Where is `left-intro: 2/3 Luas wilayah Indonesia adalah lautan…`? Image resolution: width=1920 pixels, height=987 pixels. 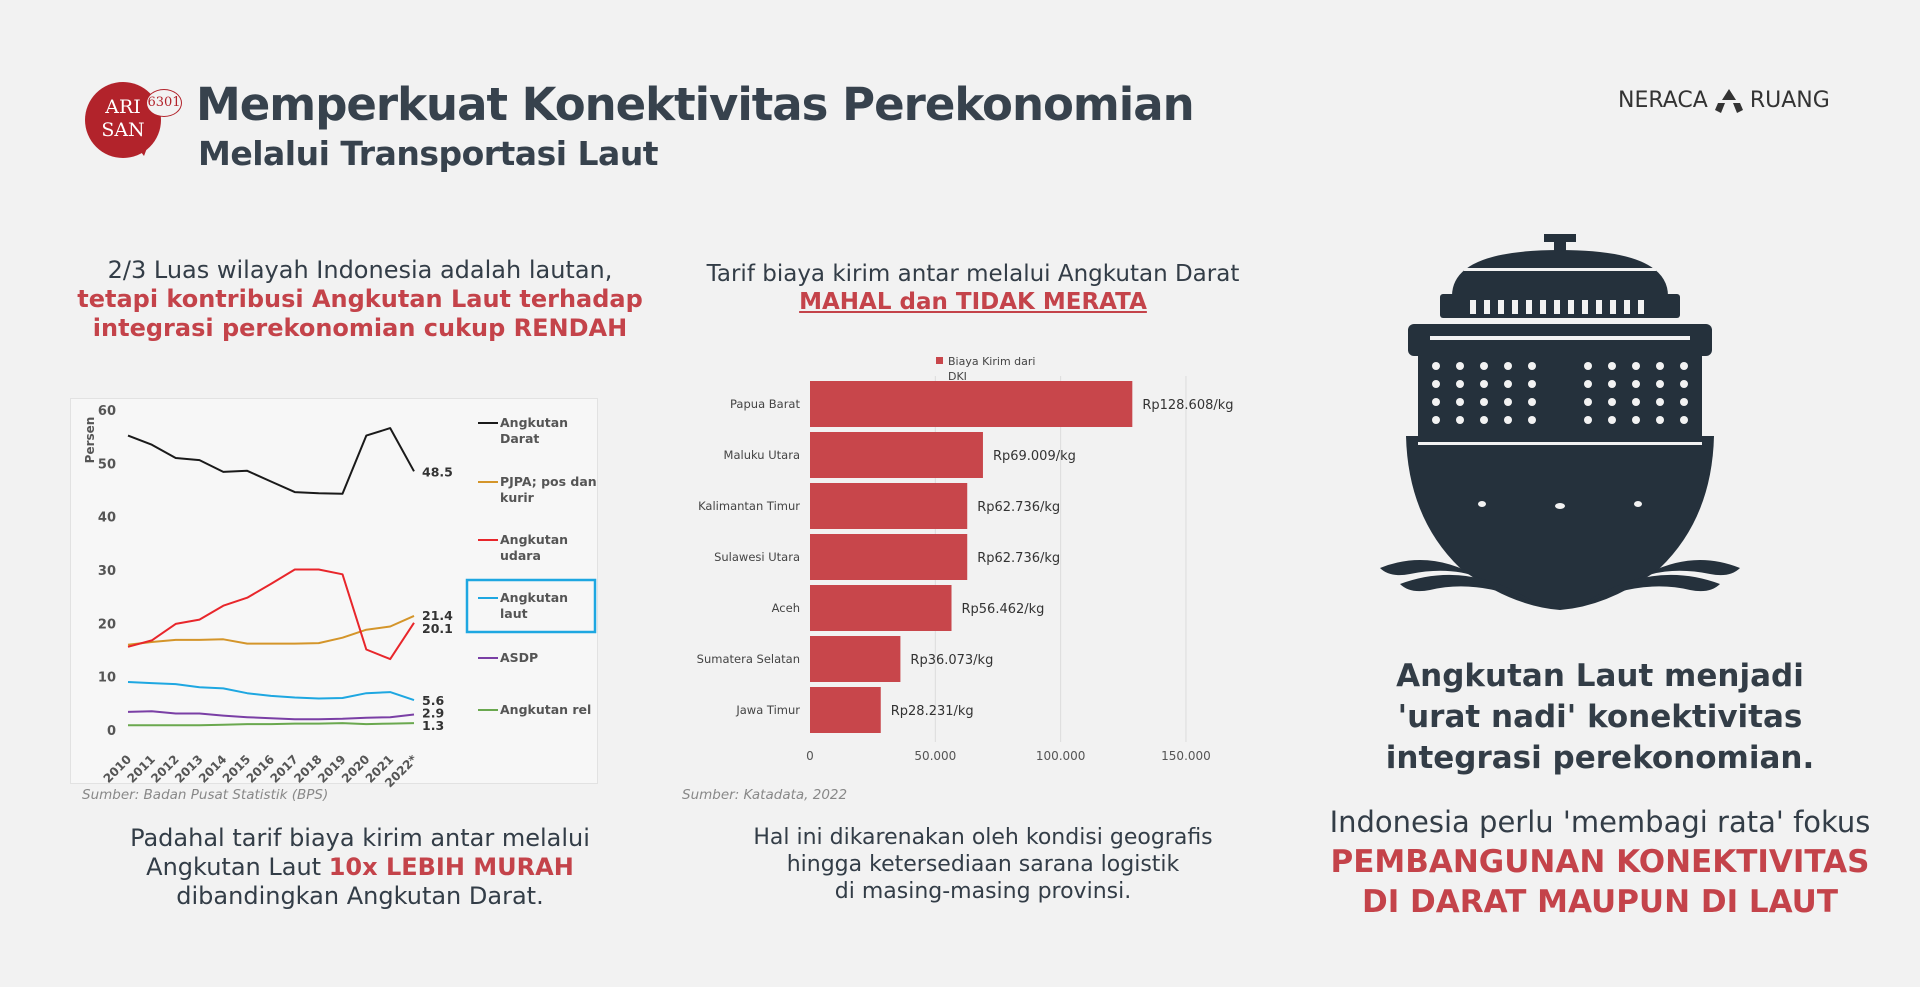
left-intro: 2/3 Luas wilayah Indonesia adalah lautan… is located at coordinates (360, 299).